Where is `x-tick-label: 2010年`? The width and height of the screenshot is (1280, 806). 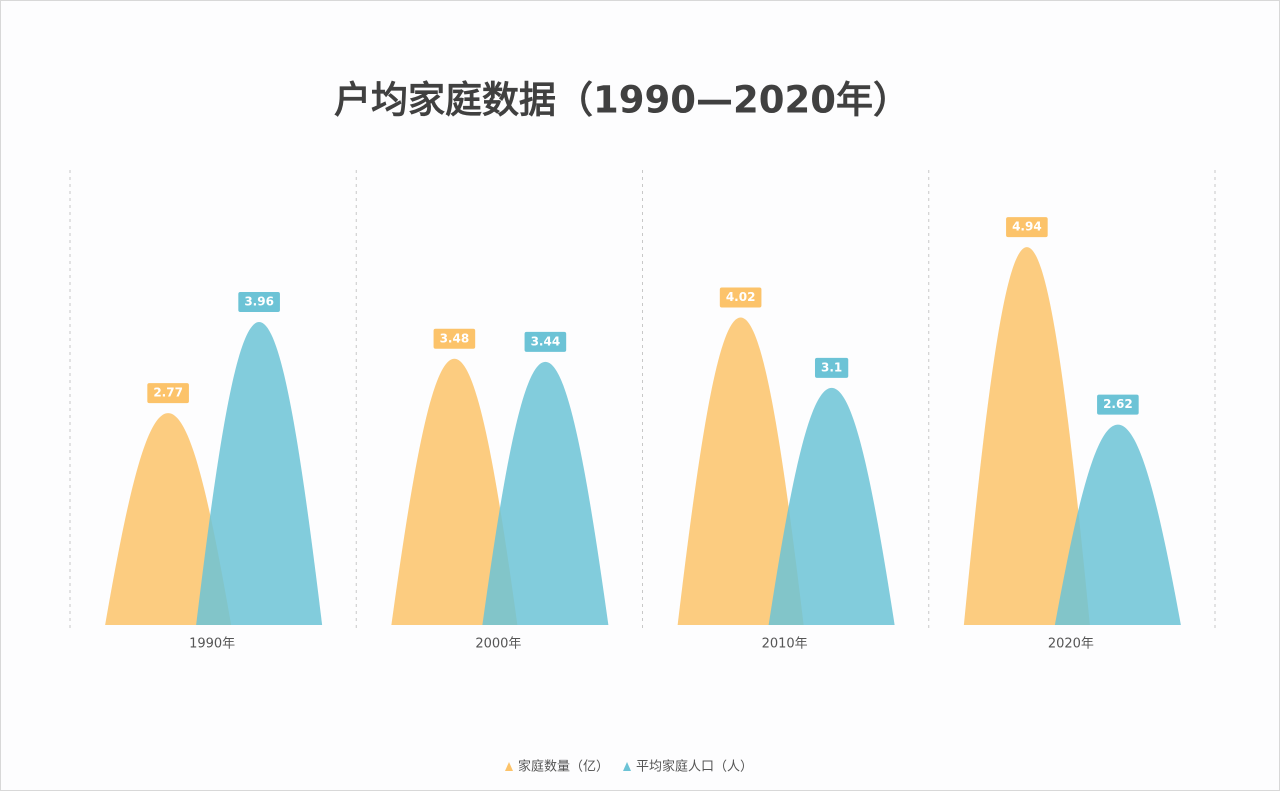 x-tick-label: 2010年 is located at coordinates (785, 644).